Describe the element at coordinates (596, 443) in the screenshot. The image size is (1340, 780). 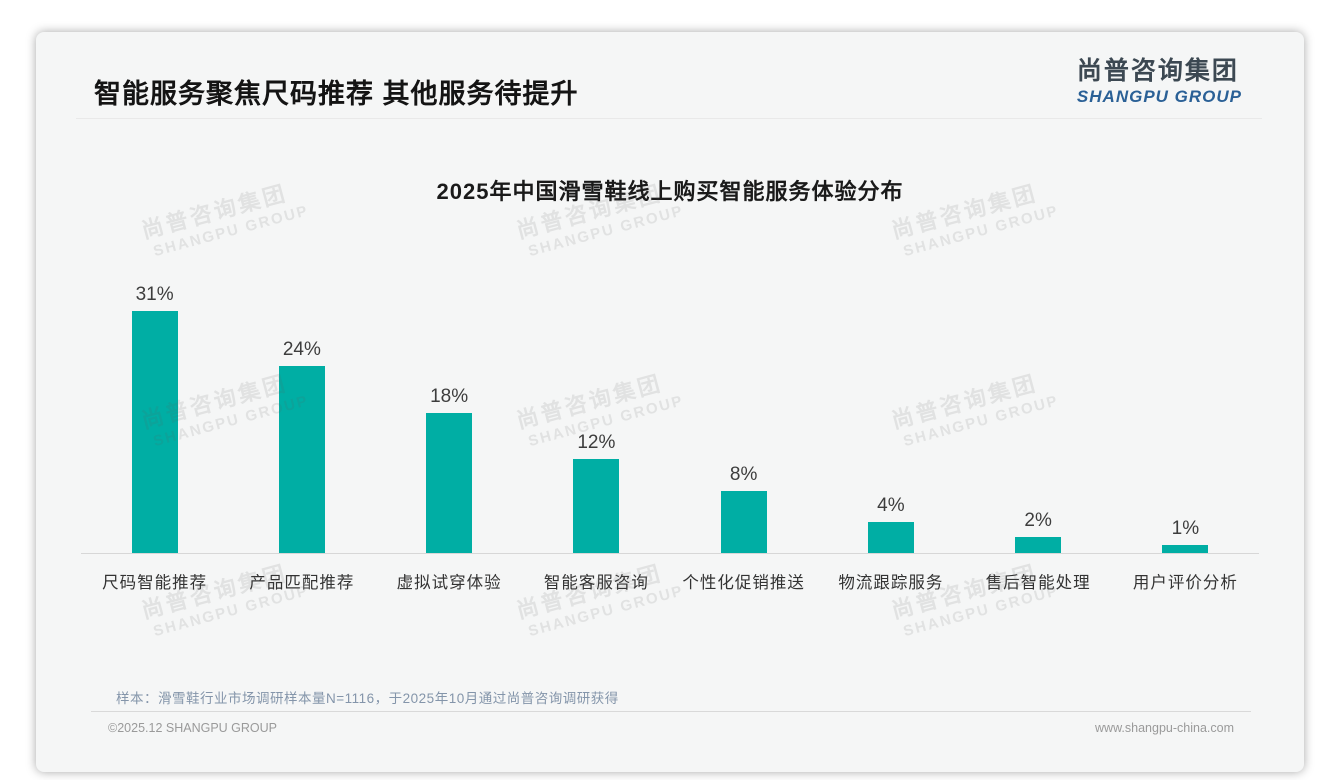
I see `bar-value-label: 12%` at that location.